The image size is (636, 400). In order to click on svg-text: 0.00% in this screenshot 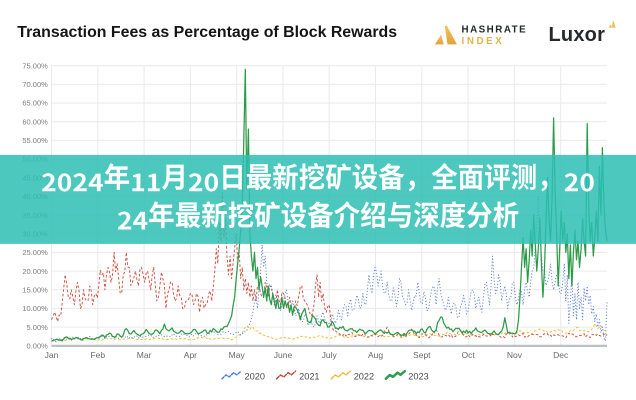, I will do `click(38, 346)`.